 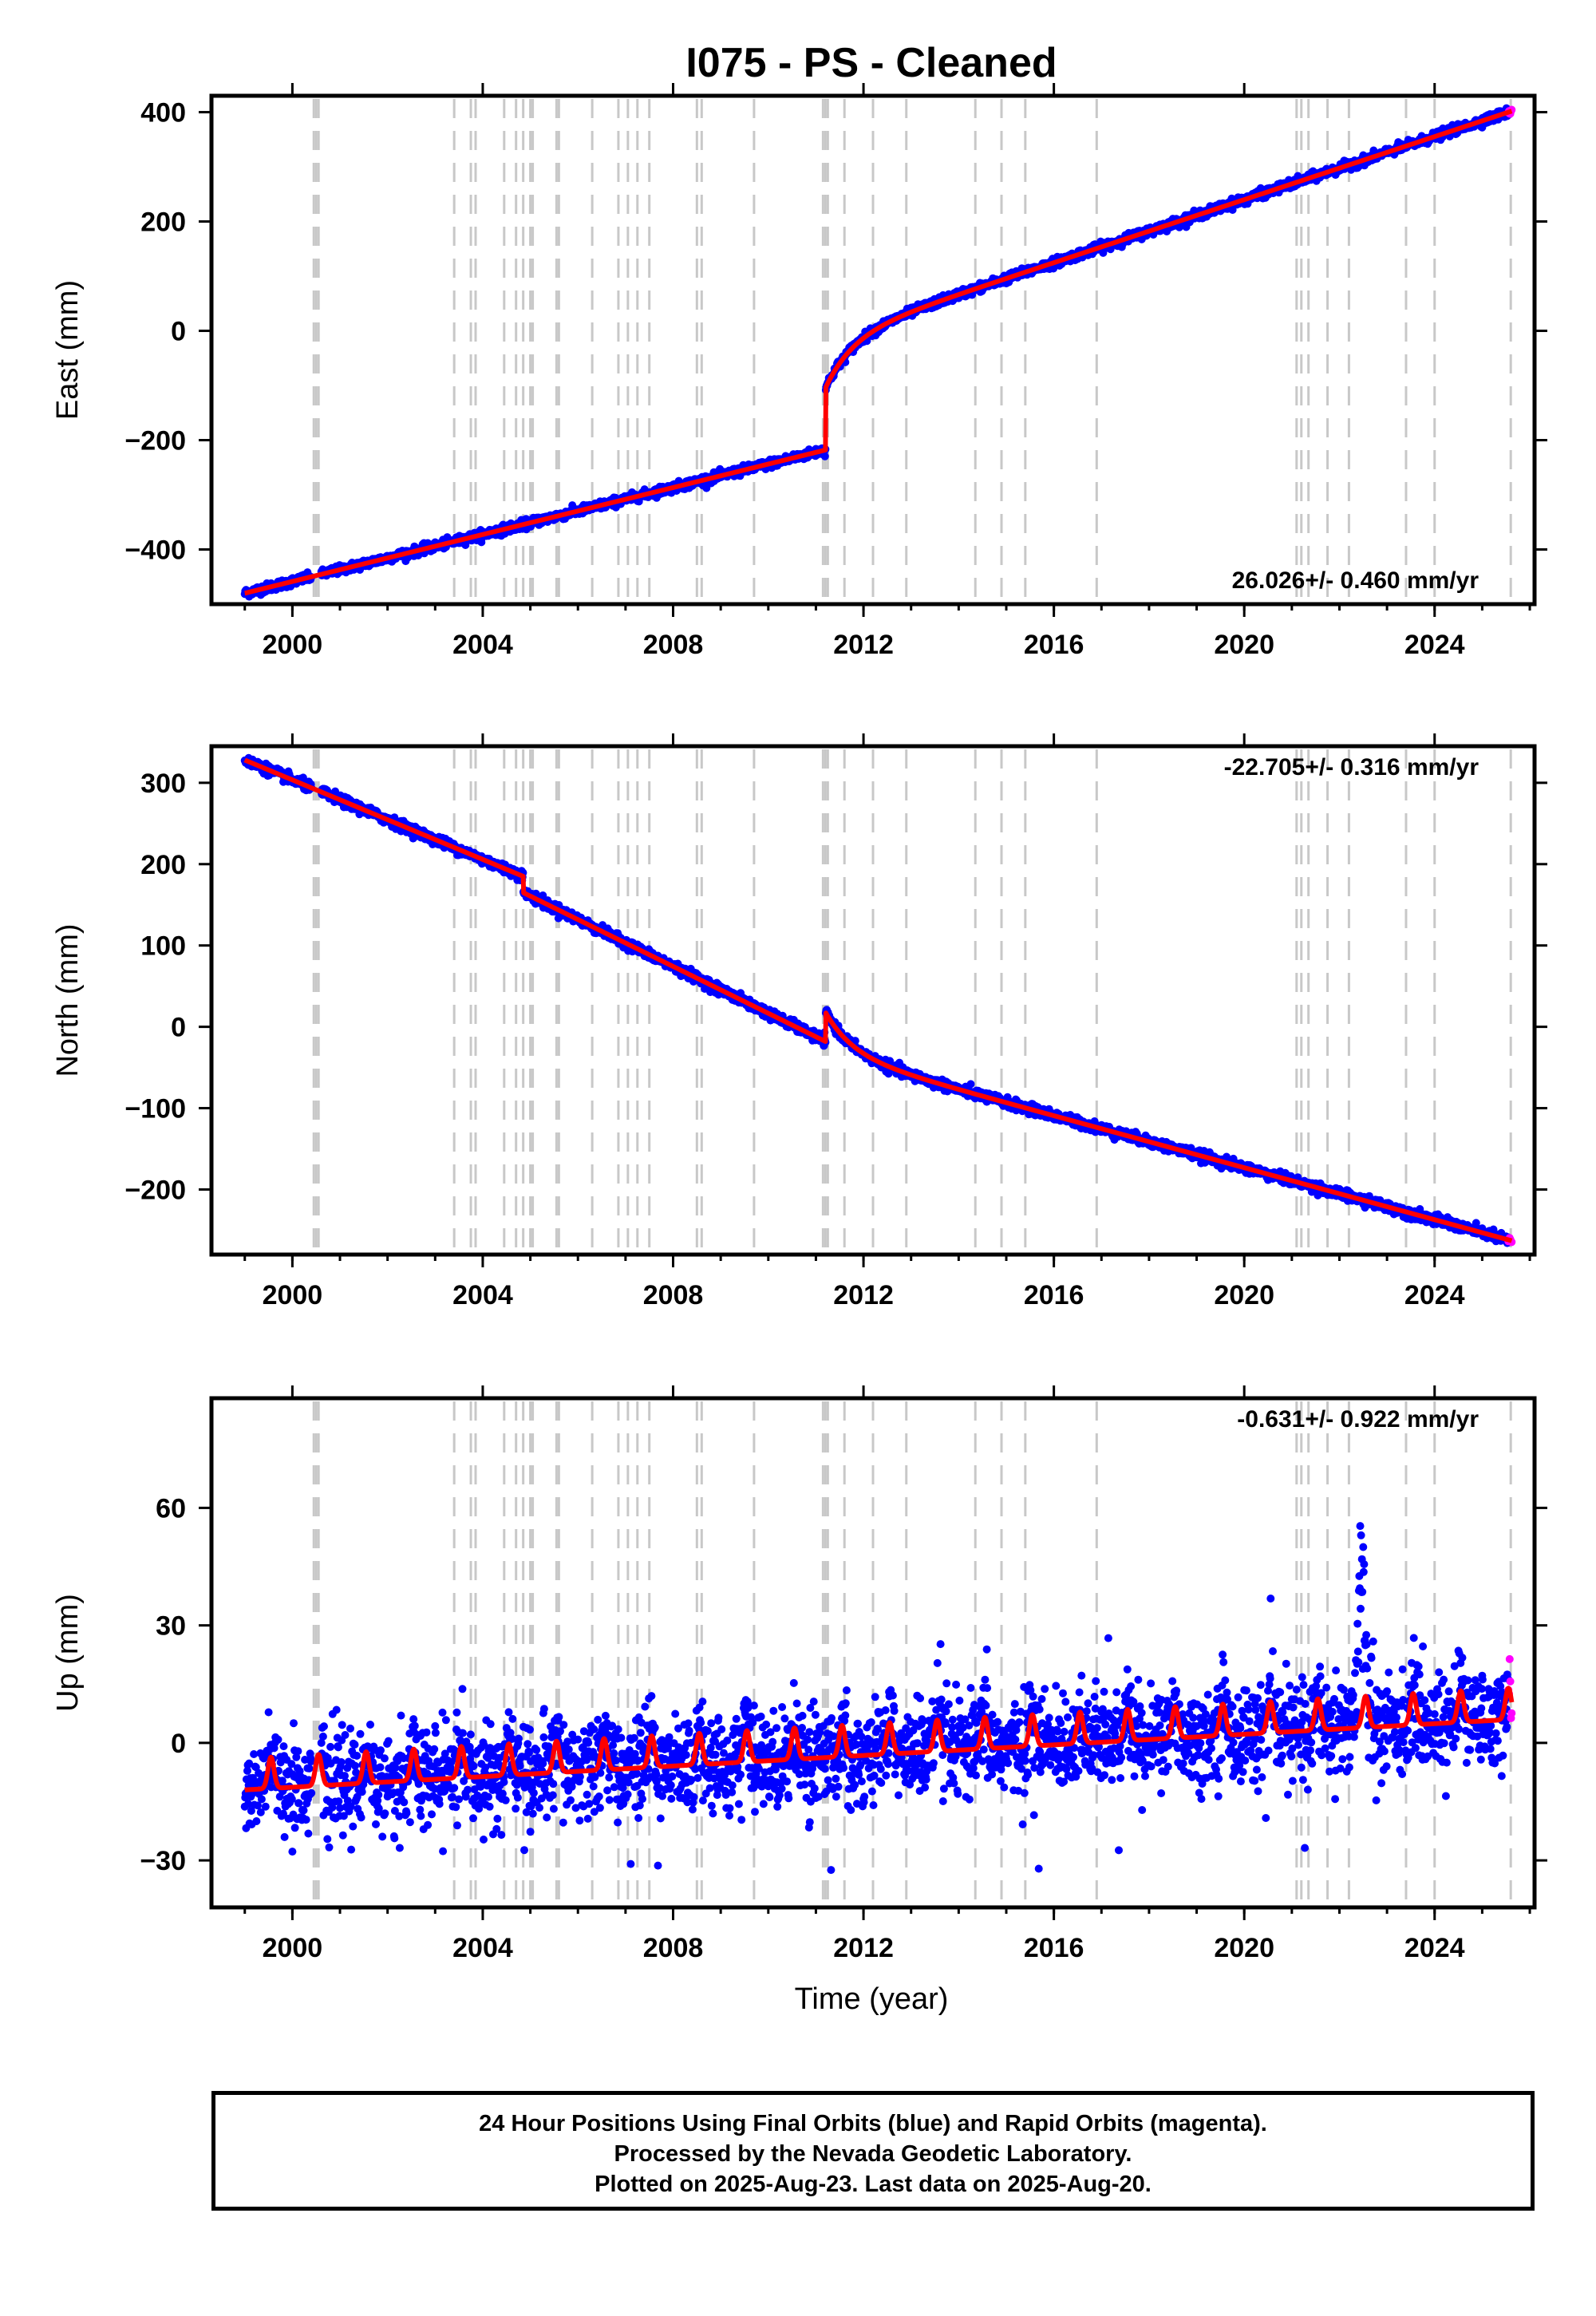 What do you see at coordinates (293, 645) in the screenshot?
I see `x-tick-label: 2000` at bounding box center [293, 645].